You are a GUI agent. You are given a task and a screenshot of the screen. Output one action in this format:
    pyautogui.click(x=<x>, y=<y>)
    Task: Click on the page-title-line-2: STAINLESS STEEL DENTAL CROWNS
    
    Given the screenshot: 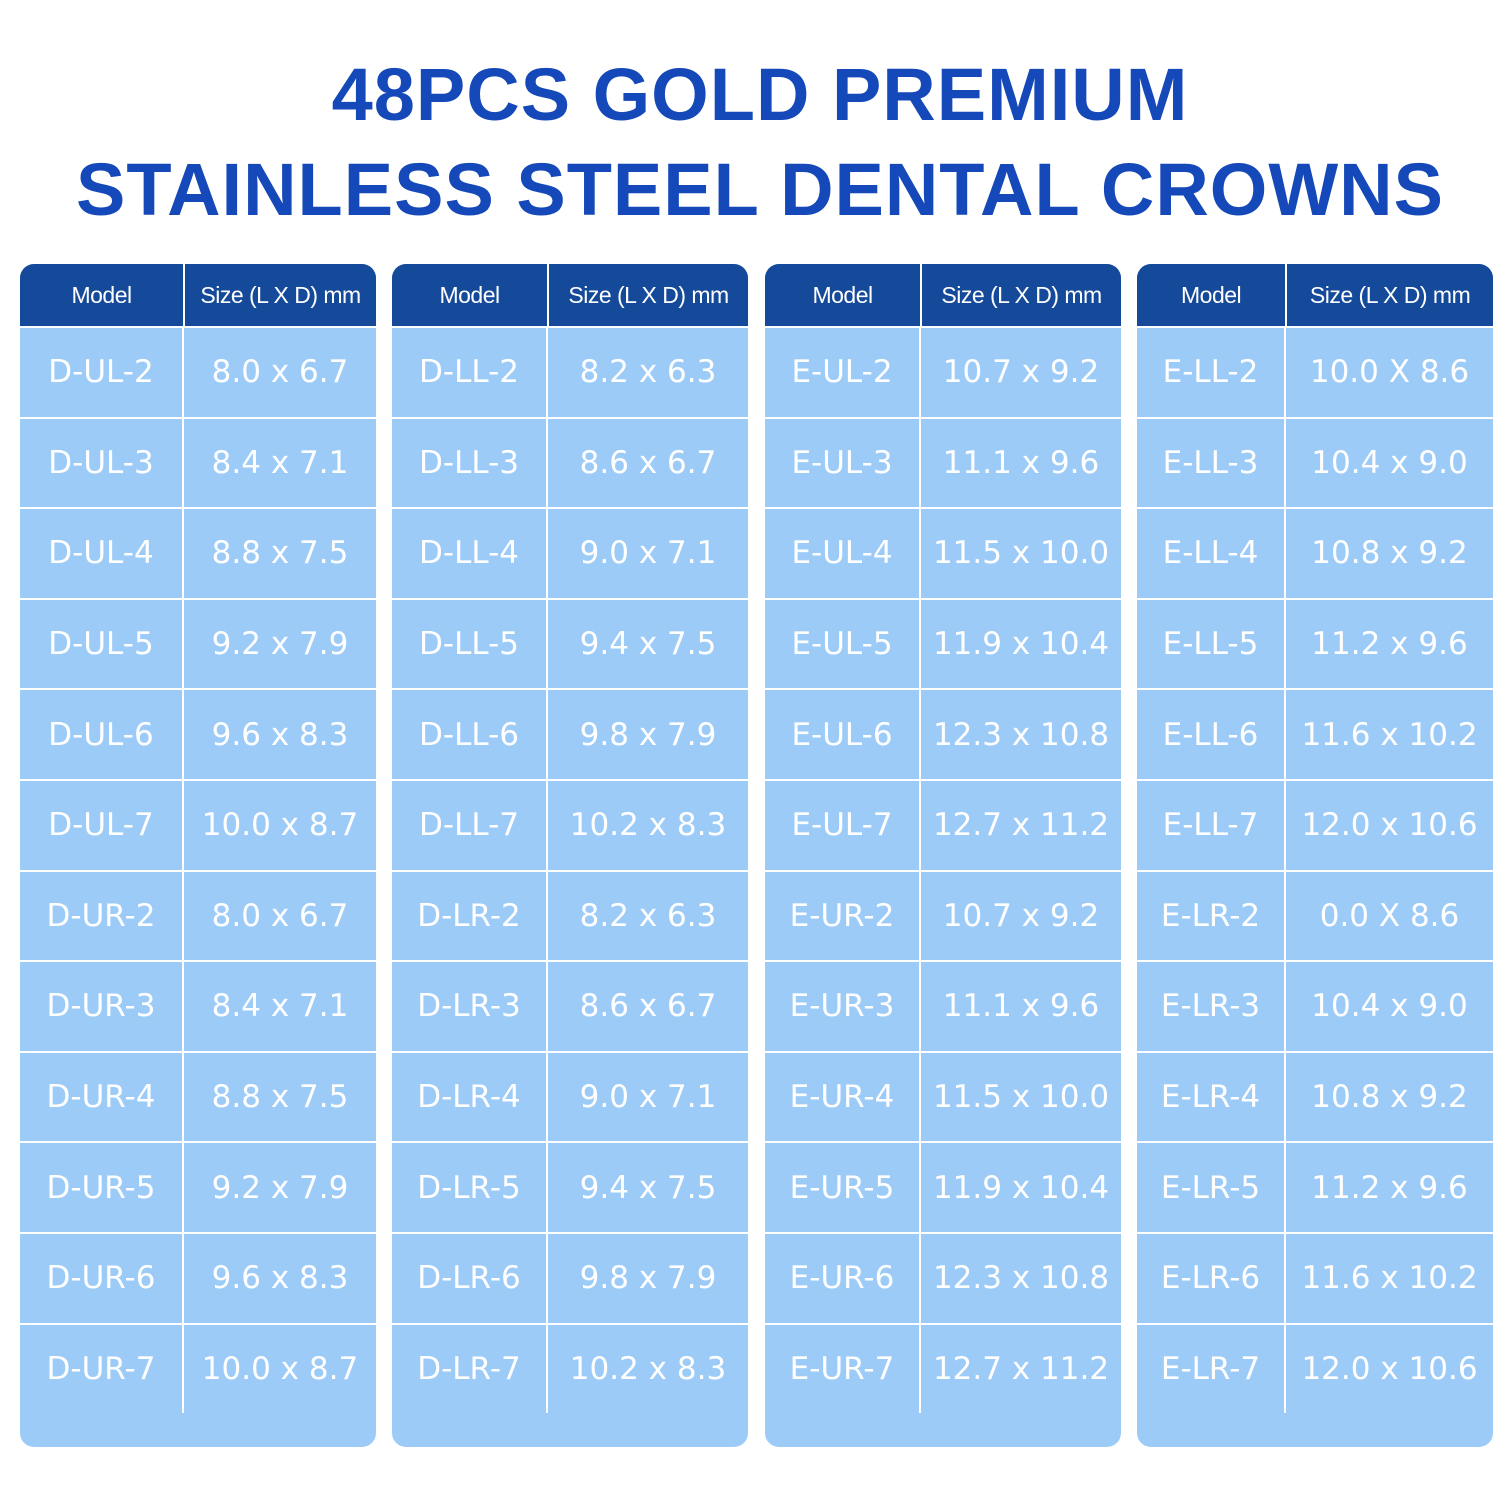 What is the action you would take?
    pyautogui.click(x=760, y=189)
    